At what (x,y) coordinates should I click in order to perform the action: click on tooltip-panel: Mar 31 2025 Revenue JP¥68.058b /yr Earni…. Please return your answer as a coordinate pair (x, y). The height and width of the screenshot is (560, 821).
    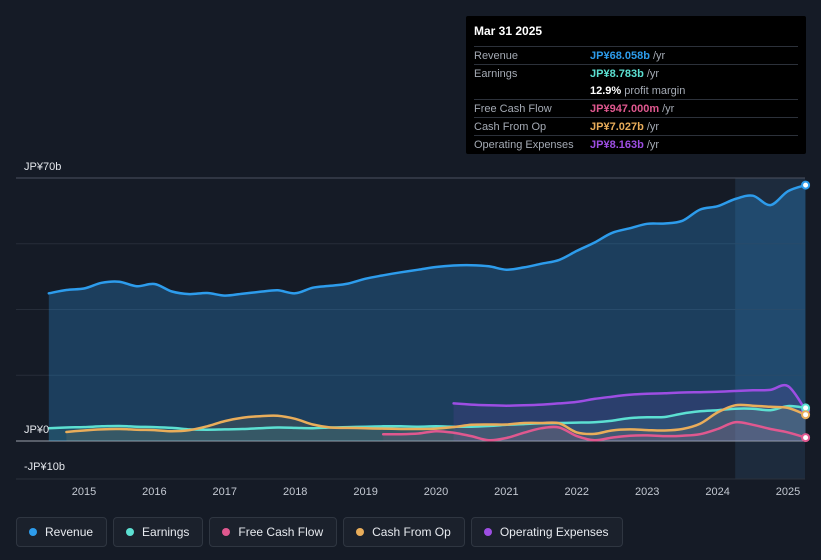
    Looking at the image, I should click on (636, 85).